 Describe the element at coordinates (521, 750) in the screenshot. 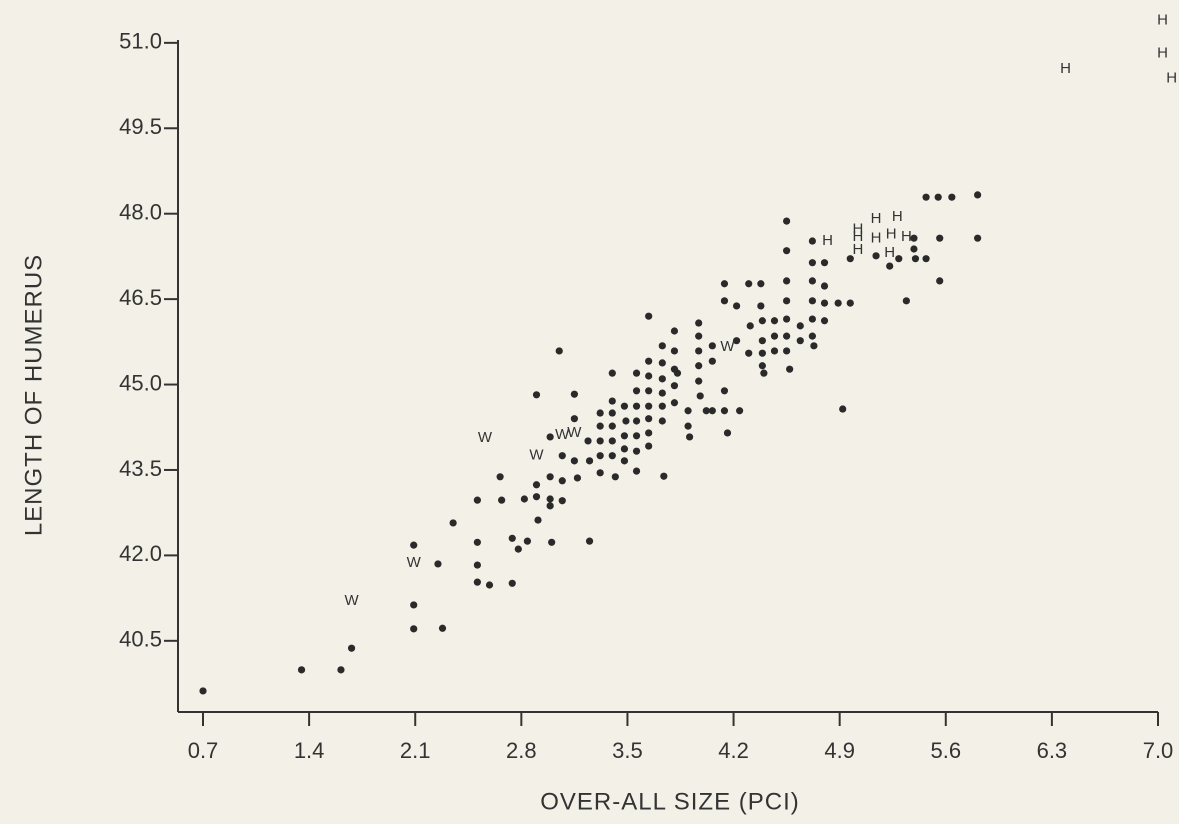

I see `x-tick-label: 2.8` at that location.